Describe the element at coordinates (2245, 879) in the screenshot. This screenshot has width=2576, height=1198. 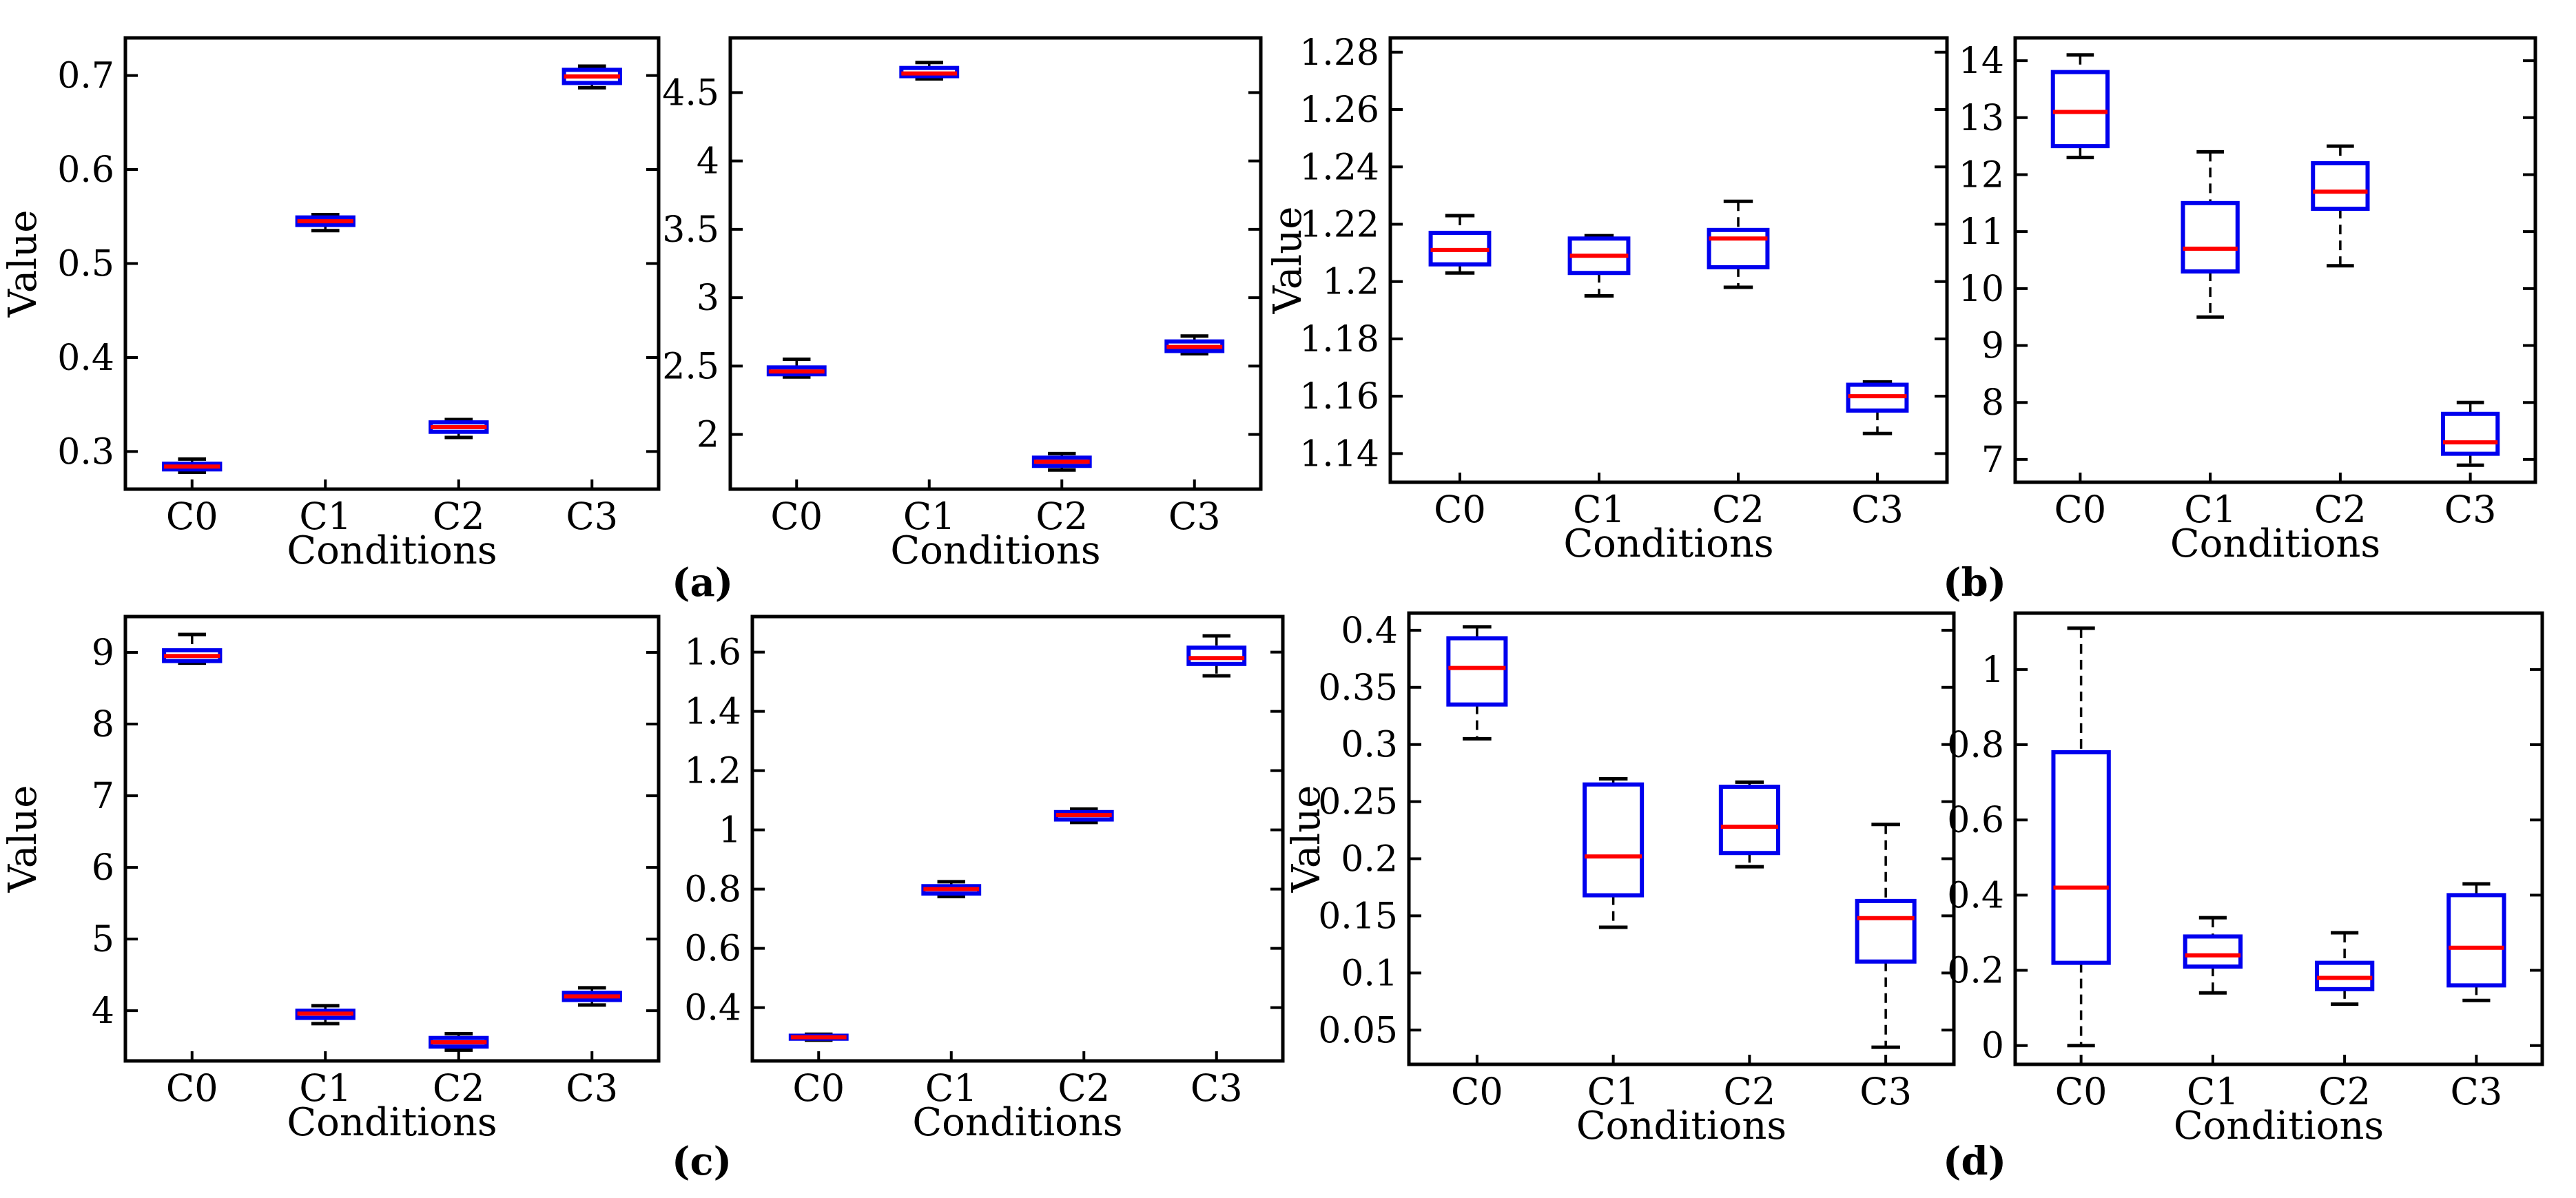
I see `boxplot-panel-8: 0 0.2 0.4 0.6 0.8 1 C0 C1 C2 C3 Conditions` at that location.